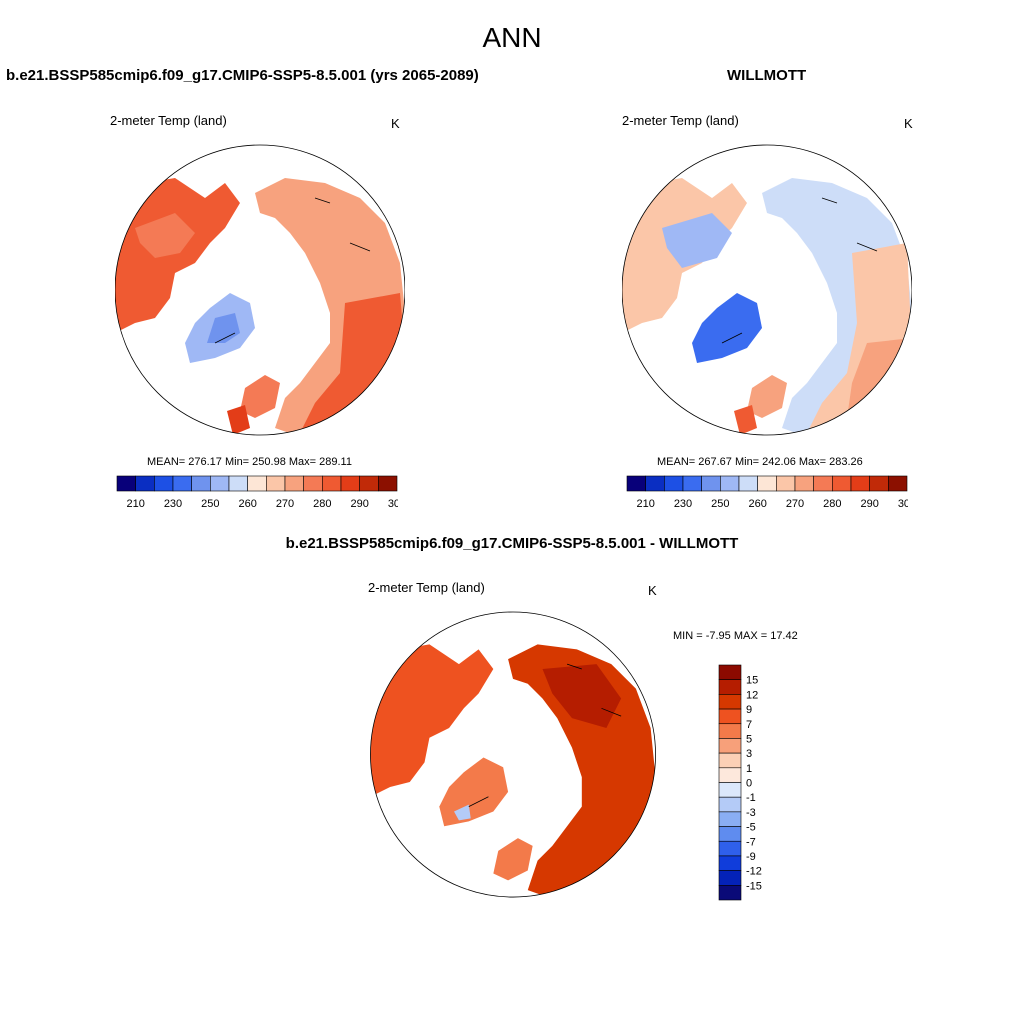 The height and width of the screenshot is (1024, 1024). Describe the element at coordinates (749, 739) in the screenshot. I see `colorbar-tick-label: 5` at that location.